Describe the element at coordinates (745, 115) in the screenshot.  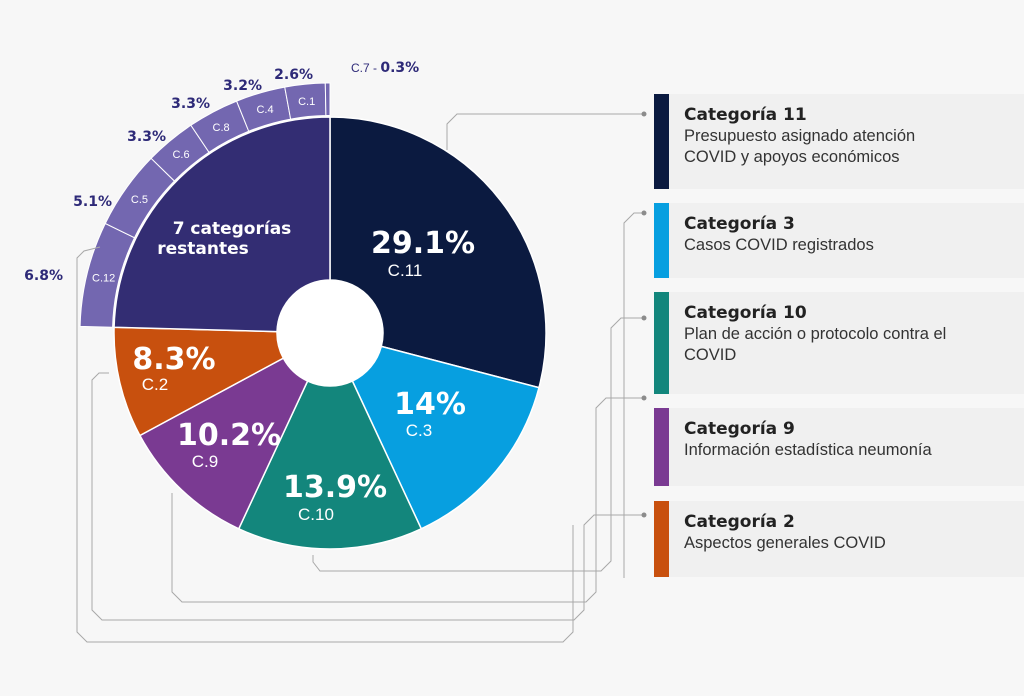
I see `legend-title: Categoría 11` at that location.